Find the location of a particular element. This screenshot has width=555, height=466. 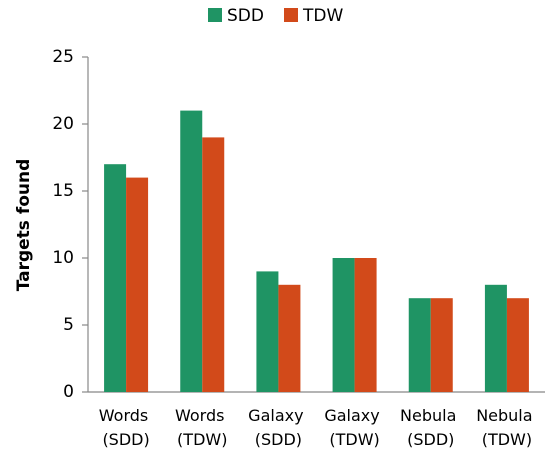

x-tick-label: Nebula (SDD) is located at coordinates (430, 427).